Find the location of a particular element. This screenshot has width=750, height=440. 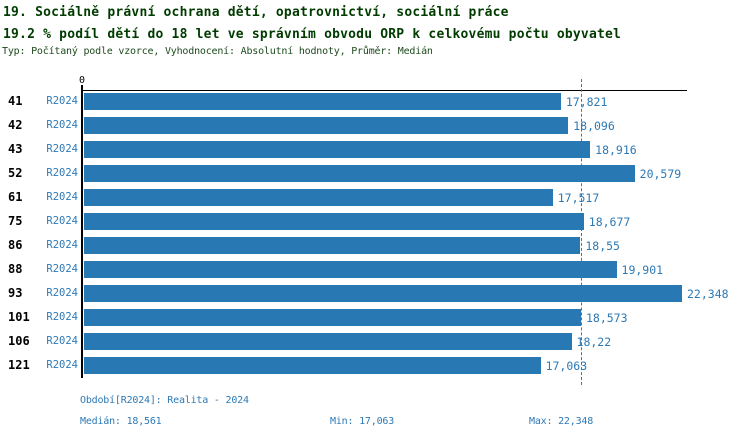

value-label: 18,22 is located at coordinates (594, 342).